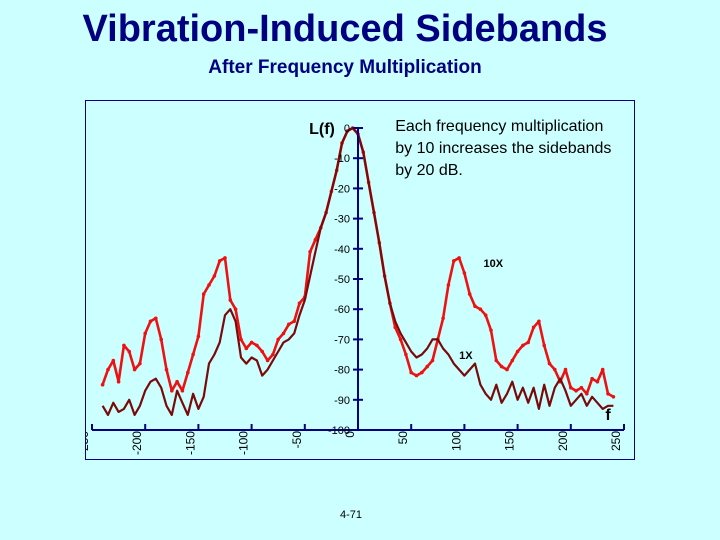  Describe the element at coordinates (503, 148) in the screenshot. I see `annotation-note-line: by 10 increases the sidebands` at that location.